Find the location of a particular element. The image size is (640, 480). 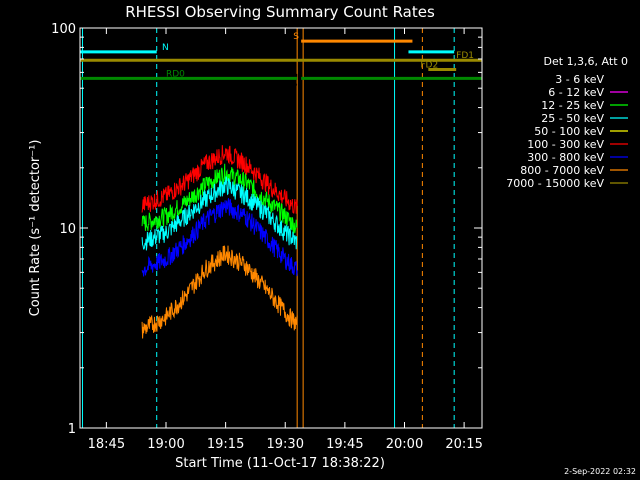

legend-label-7: 800 - 7000 keV is located at coordinates (562, 170).